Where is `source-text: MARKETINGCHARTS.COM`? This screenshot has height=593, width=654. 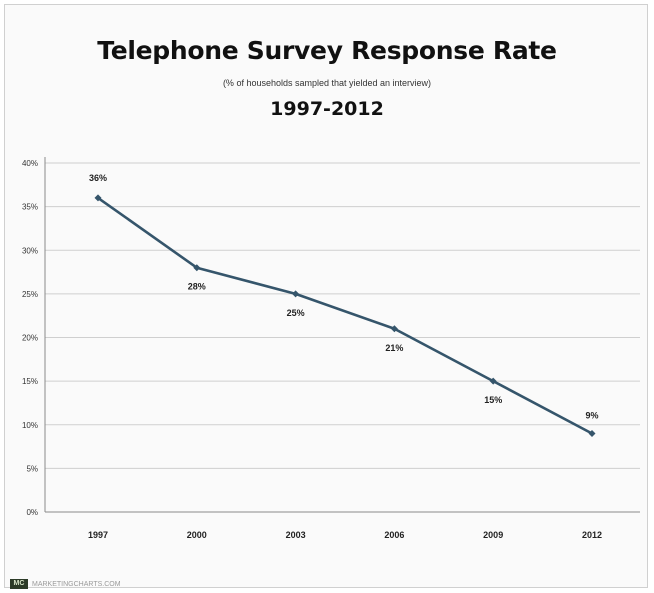
source-text: MARKETINGCHARTS.COM is located at coordinates (76, 584).